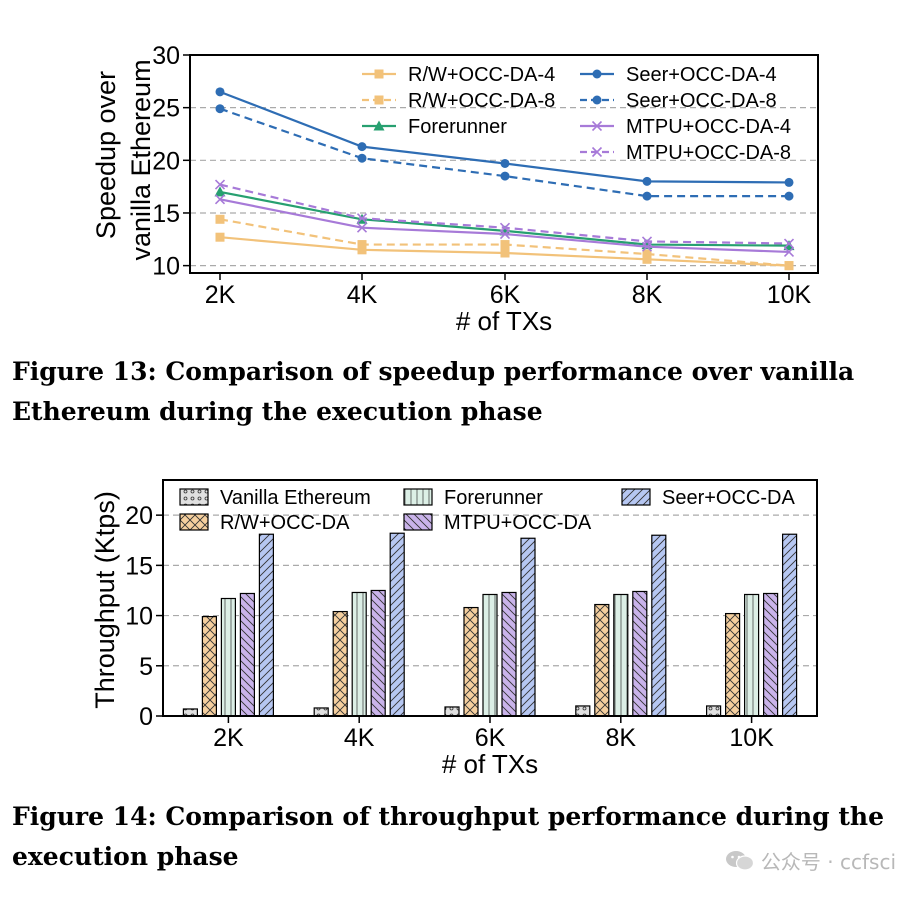  What do you see at coordinates (139, 617) in the screenshot?
I see `throughput-y-tick-label: 10` at bounding box center [139, 617].